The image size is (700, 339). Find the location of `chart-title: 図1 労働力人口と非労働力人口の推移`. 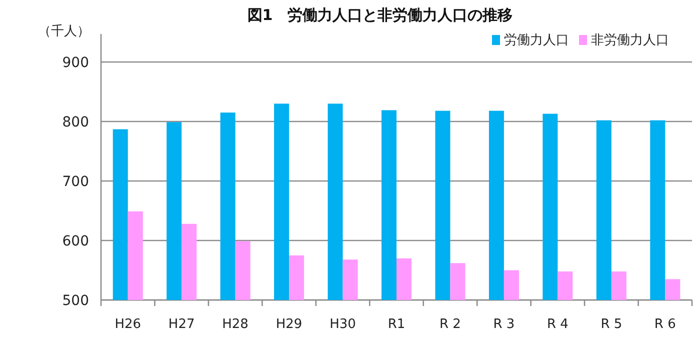

chart-title: 図1 労働力人口と非労働力人口の推移 is located at coordinates (380, 15).